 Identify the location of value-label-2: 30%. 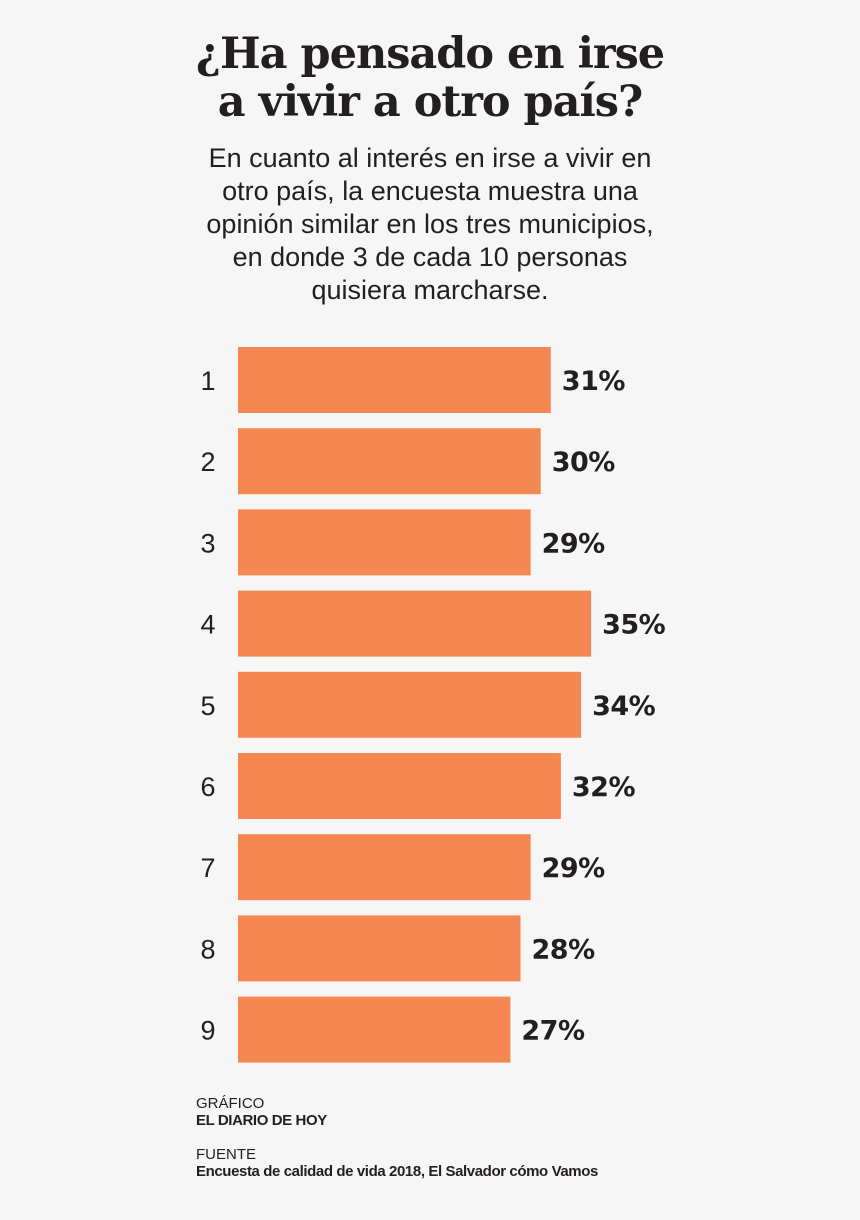
(584, 462).